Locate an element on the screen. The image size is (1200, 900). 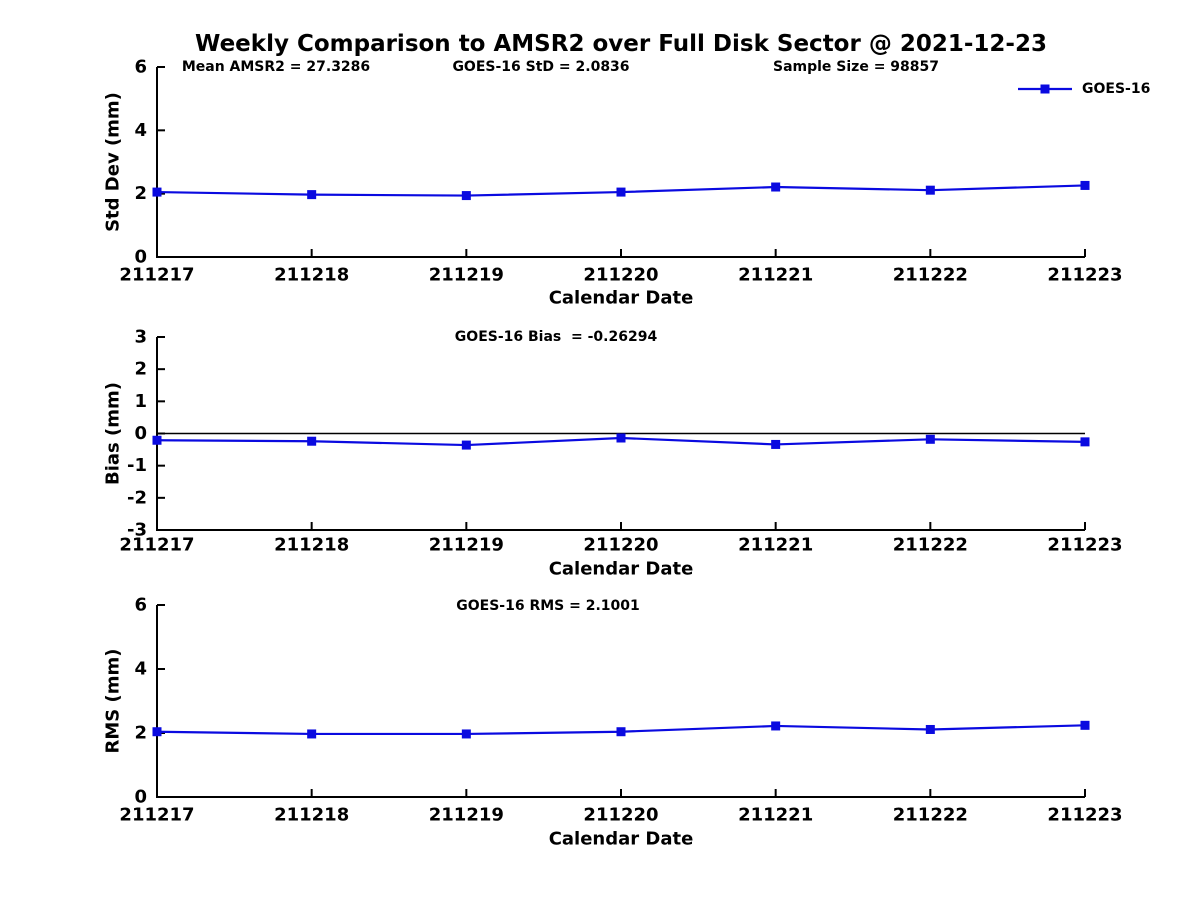
y-axis-title: RMS (mm) is located at coordinates (113, 701).